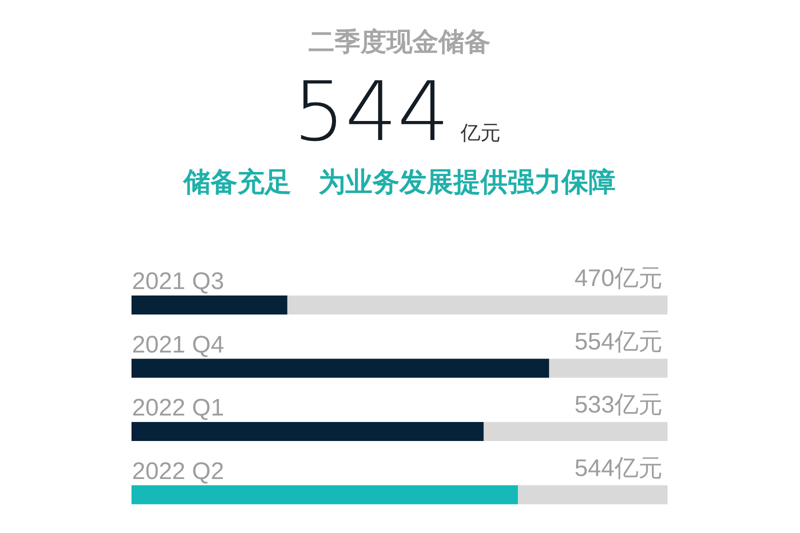 The height and width of the screenshot is (533, 800). Describe the element at coordinates (178, 471) in the screenshot. I see `y-tick-label: 2022 Q2` at that location.